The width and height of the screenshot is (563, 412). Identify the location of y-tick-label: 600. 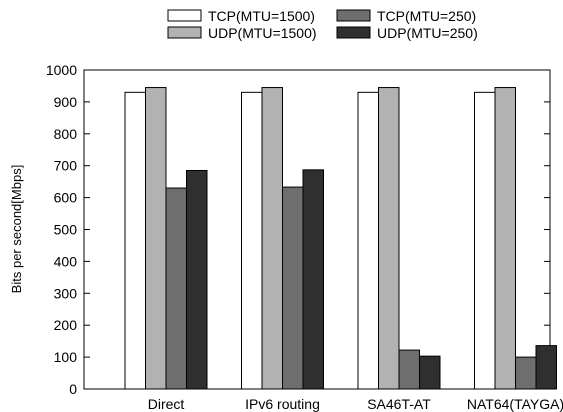
(66, 198).